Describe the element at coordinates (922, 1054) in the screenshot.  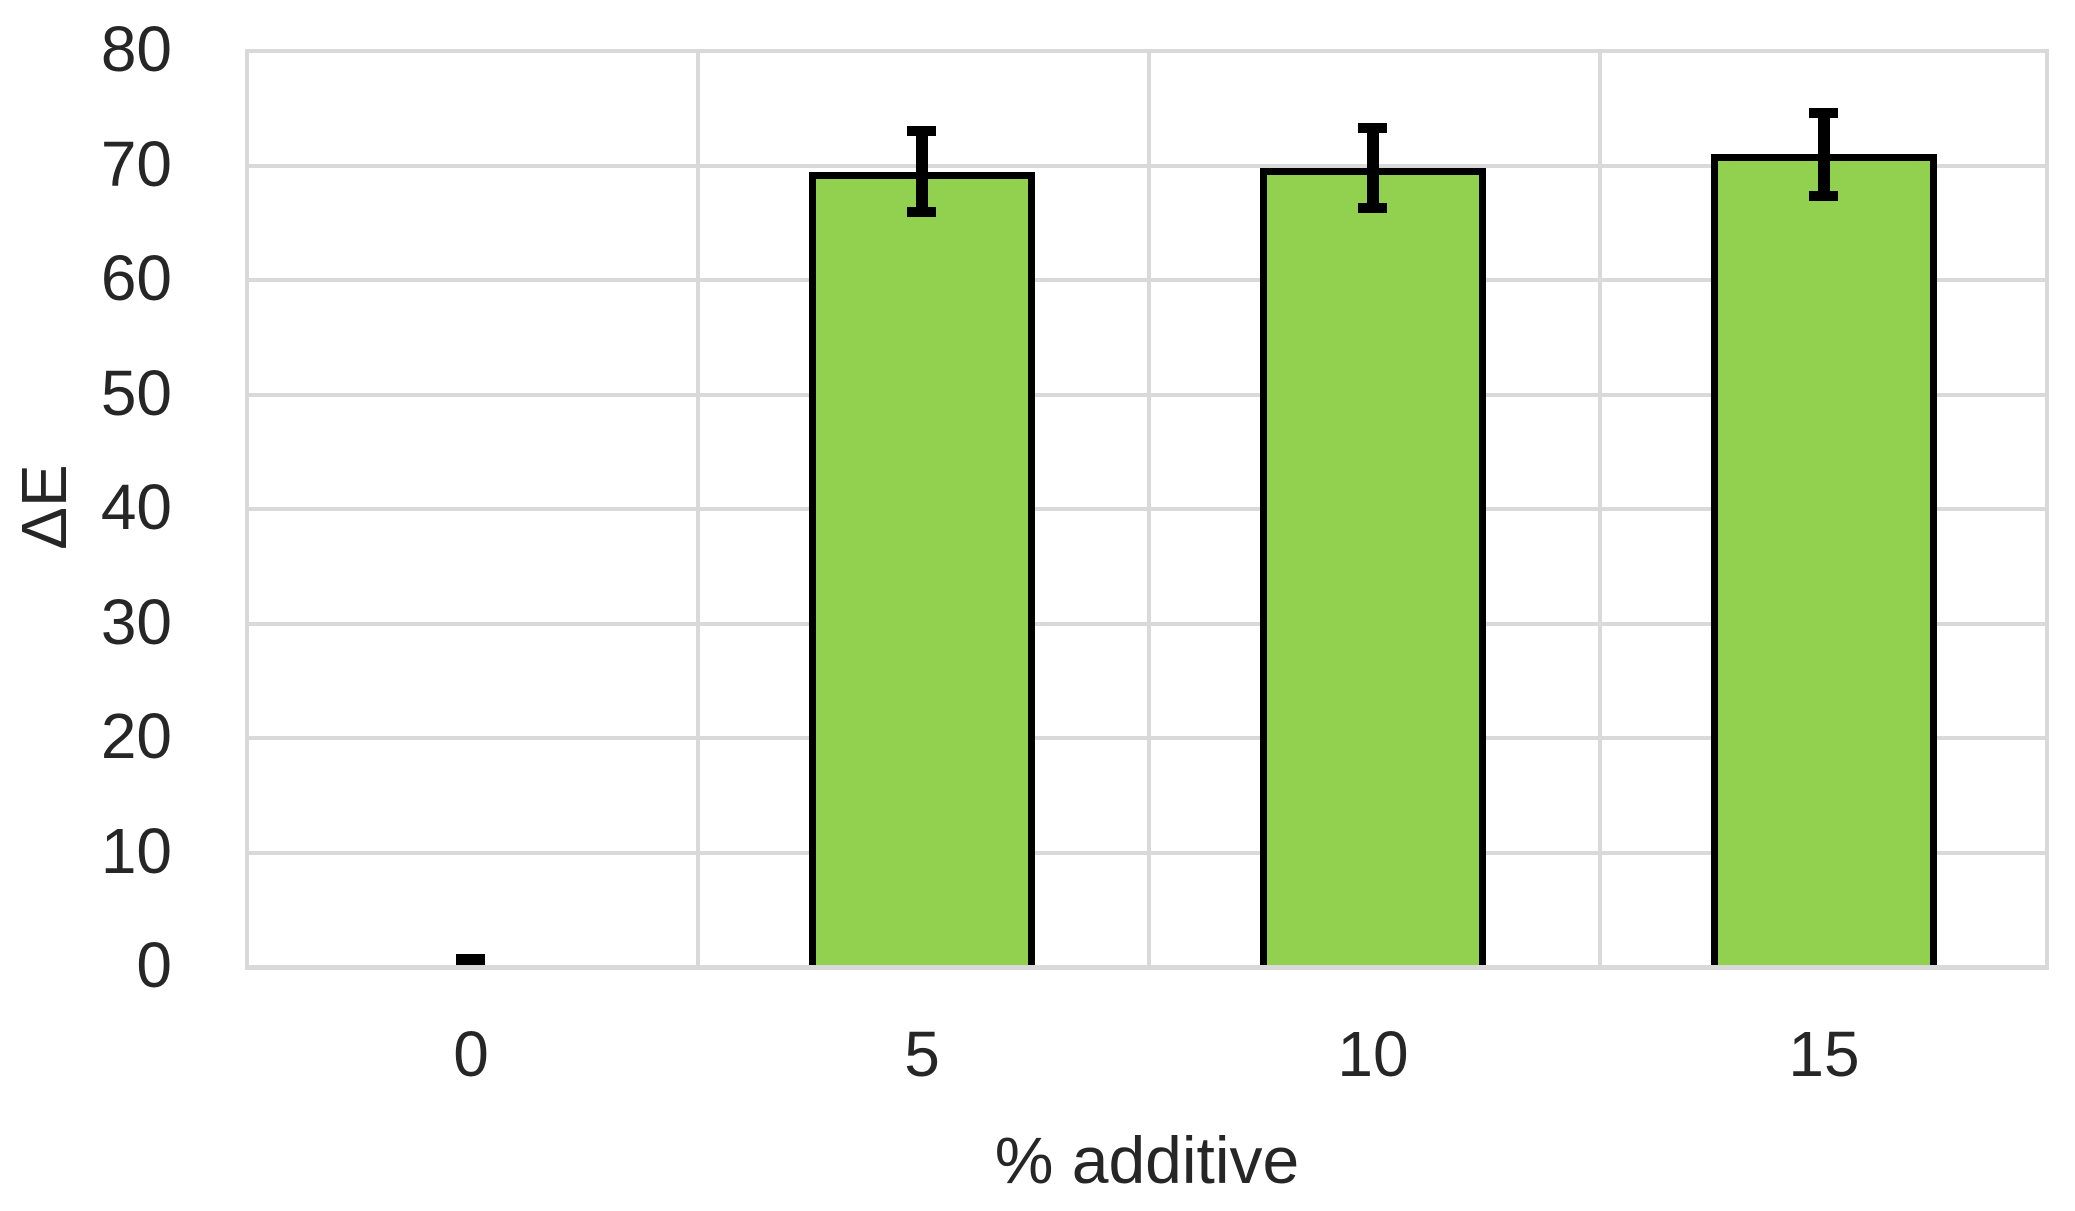
I see `x-tick-label: 5` at that location.